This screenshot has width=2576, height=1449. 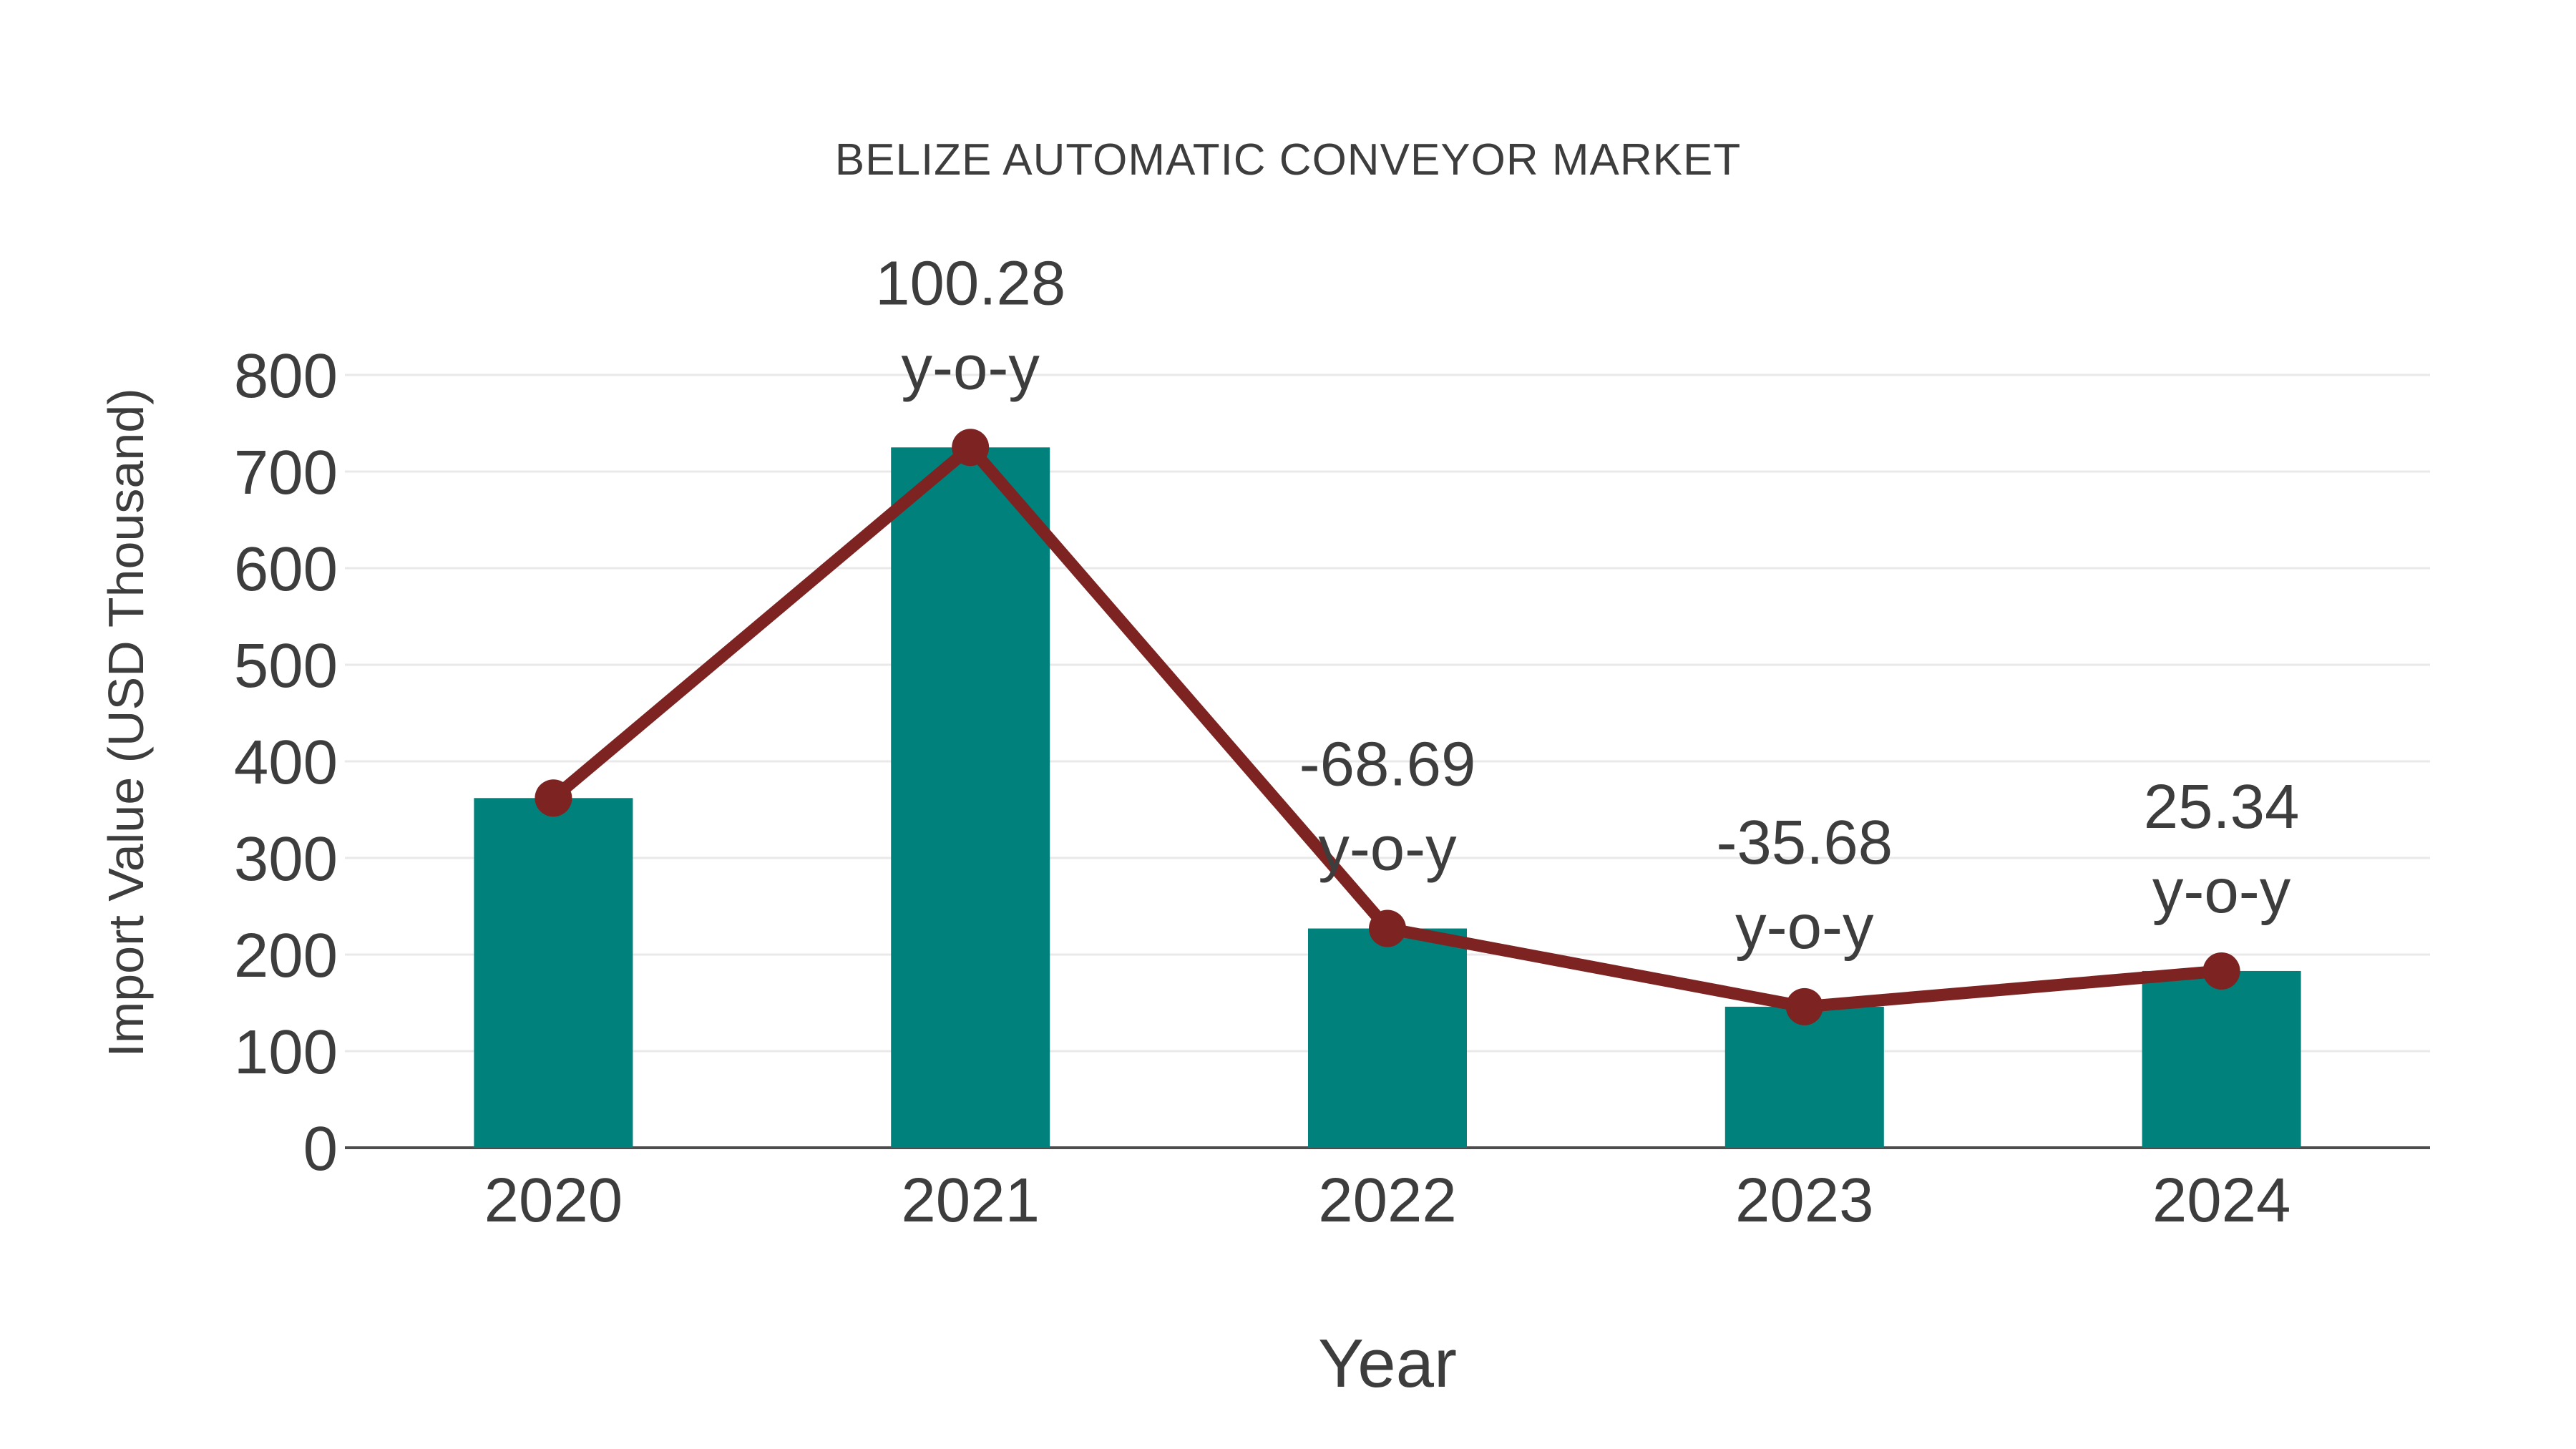 I want to click on line-marker-2024, so click(x=2221, y=971).